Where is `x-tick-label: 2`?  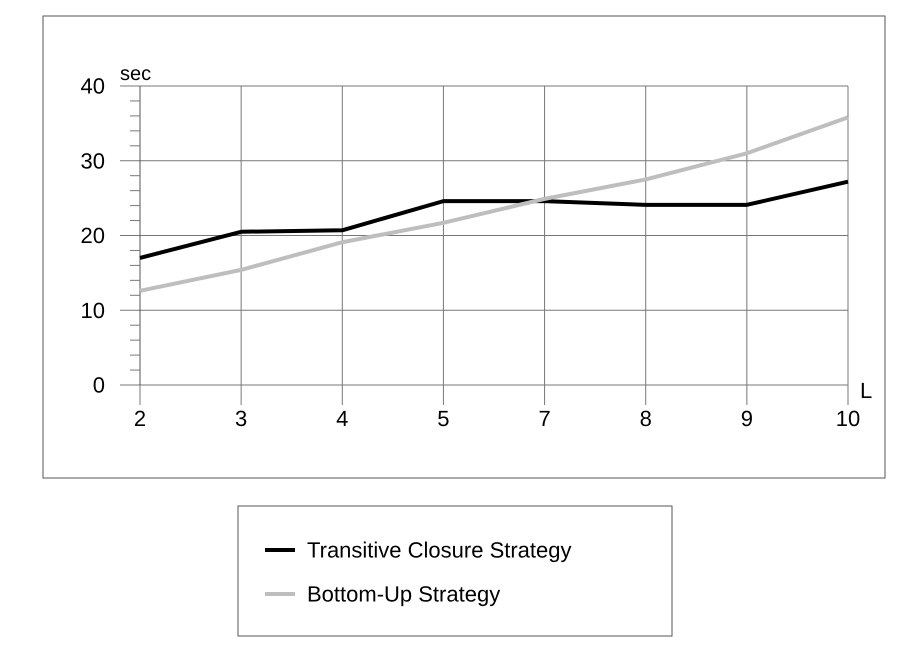
x-tick-label: 2 is located at coordinates (140, 418).